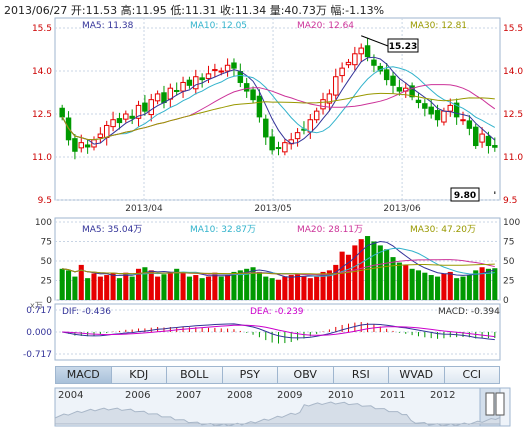 The height and width of the screenshot is (431, 526). Describe the element at coordinates (278, 116) in the screenshot. I see `price-ma30-line` at that location.